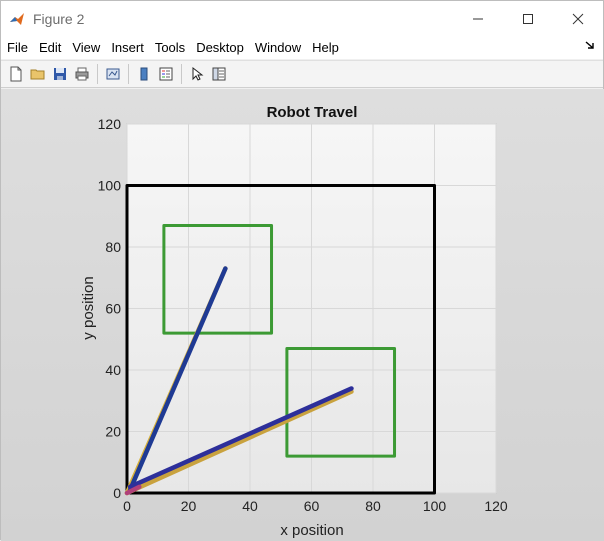 Image resolution: width=604 pixels, height=541 pixels. I want to click on print-icon, so click(82, 74).